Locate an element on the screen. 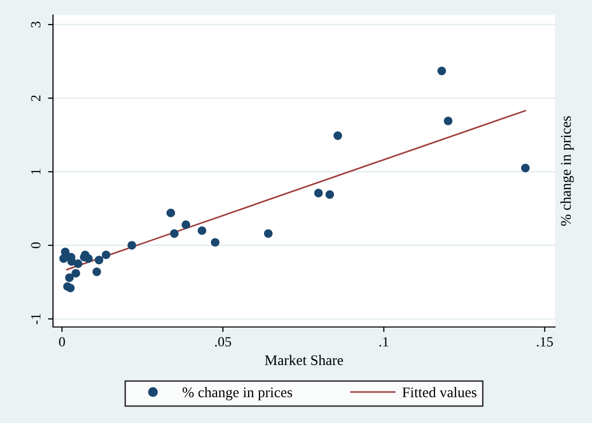 The image size is (592, 423). y-tick-label: -1 is located at coordinates (35, 319).